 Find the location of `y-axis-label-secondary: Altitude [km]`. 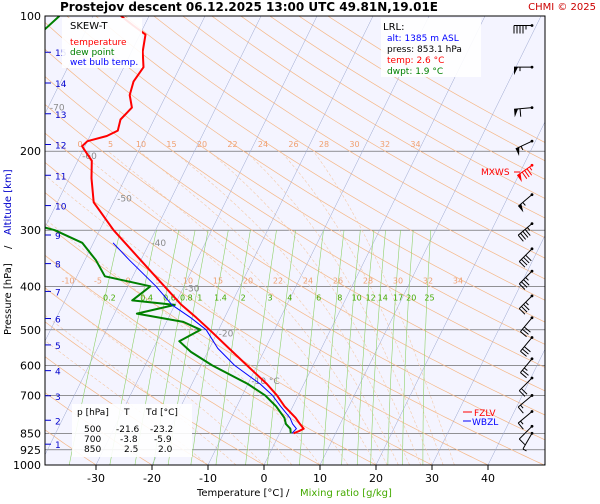

y-axis-label-secondary: Altitude [km] is located at coordinates (8, 202).